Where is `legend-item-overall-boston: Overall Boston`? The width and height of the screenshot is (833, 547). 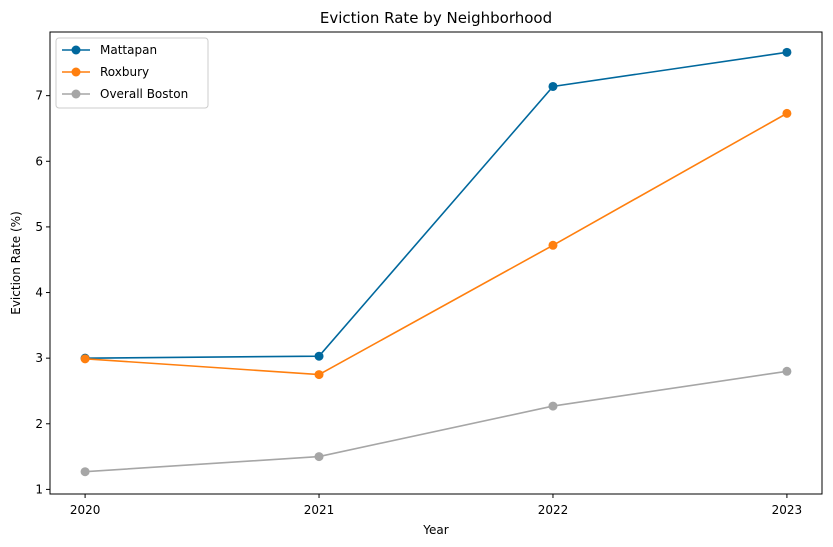 legend-item-overall-boston: Overall Boston is located at coordinates (125, 94).